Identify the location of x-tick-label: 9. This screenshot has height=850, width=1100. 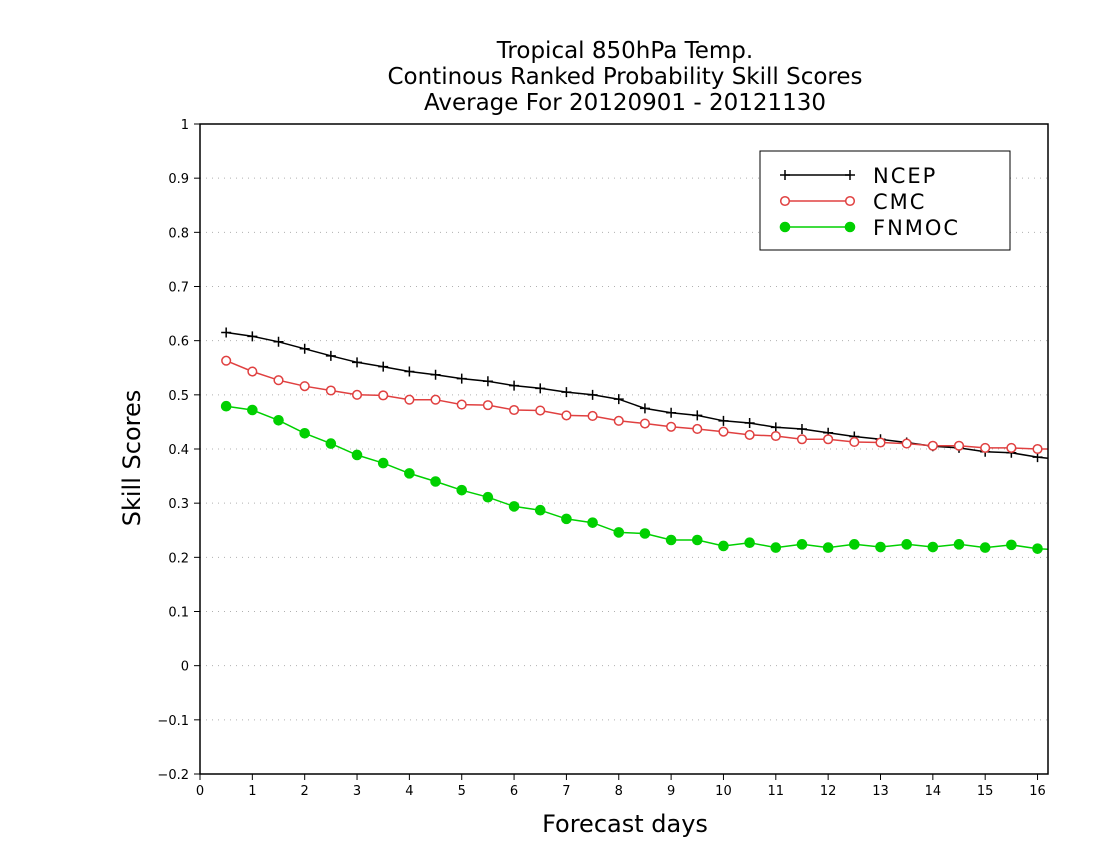
(671, 791).